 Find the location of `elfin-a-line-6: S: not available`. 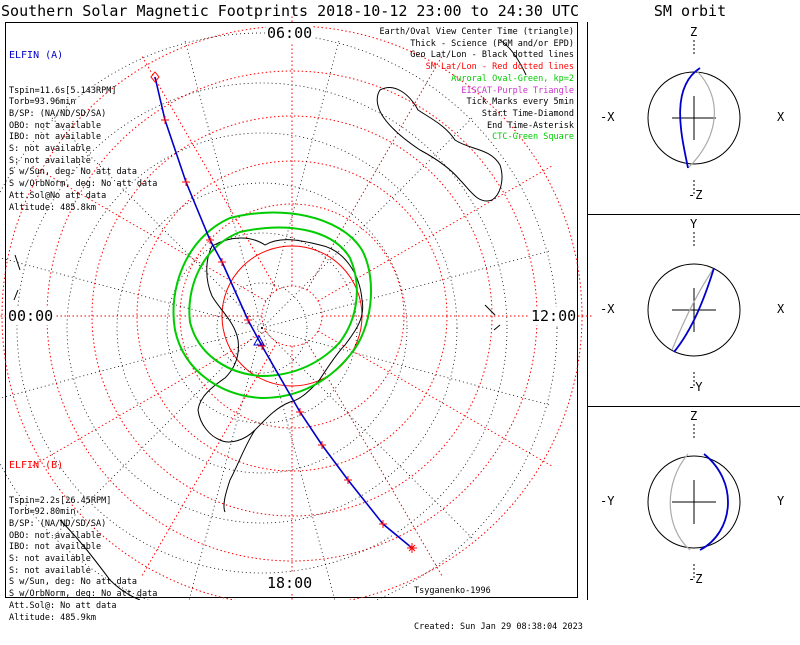

elfin-a-line-6: S: not available is located at coordinates (50, 160).